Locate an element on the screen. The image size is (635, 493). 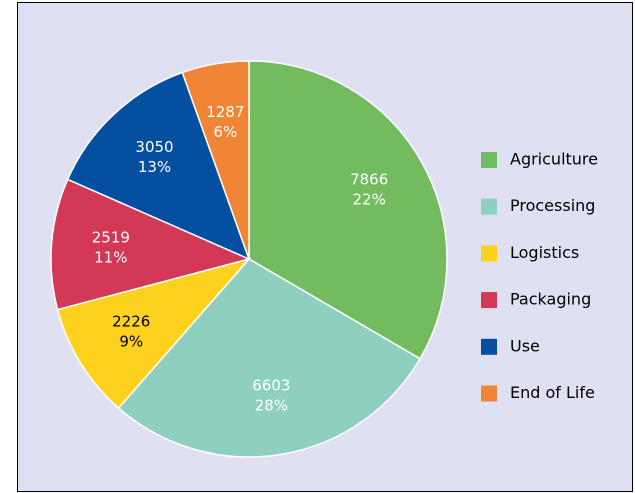
slice-value-label: 6603 is located at coordinates (271, 385).